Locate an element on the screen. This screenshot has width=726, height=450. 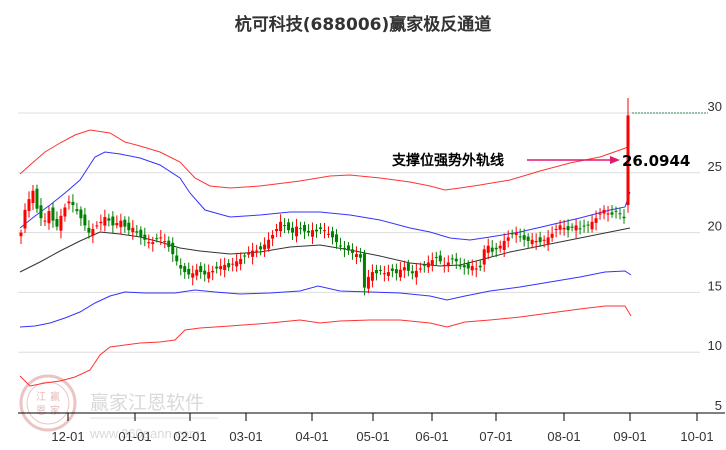
watermark: 江 赢 恩 家 赢家江恩软件 www.360gann.com is located at coordinates (118, 407).